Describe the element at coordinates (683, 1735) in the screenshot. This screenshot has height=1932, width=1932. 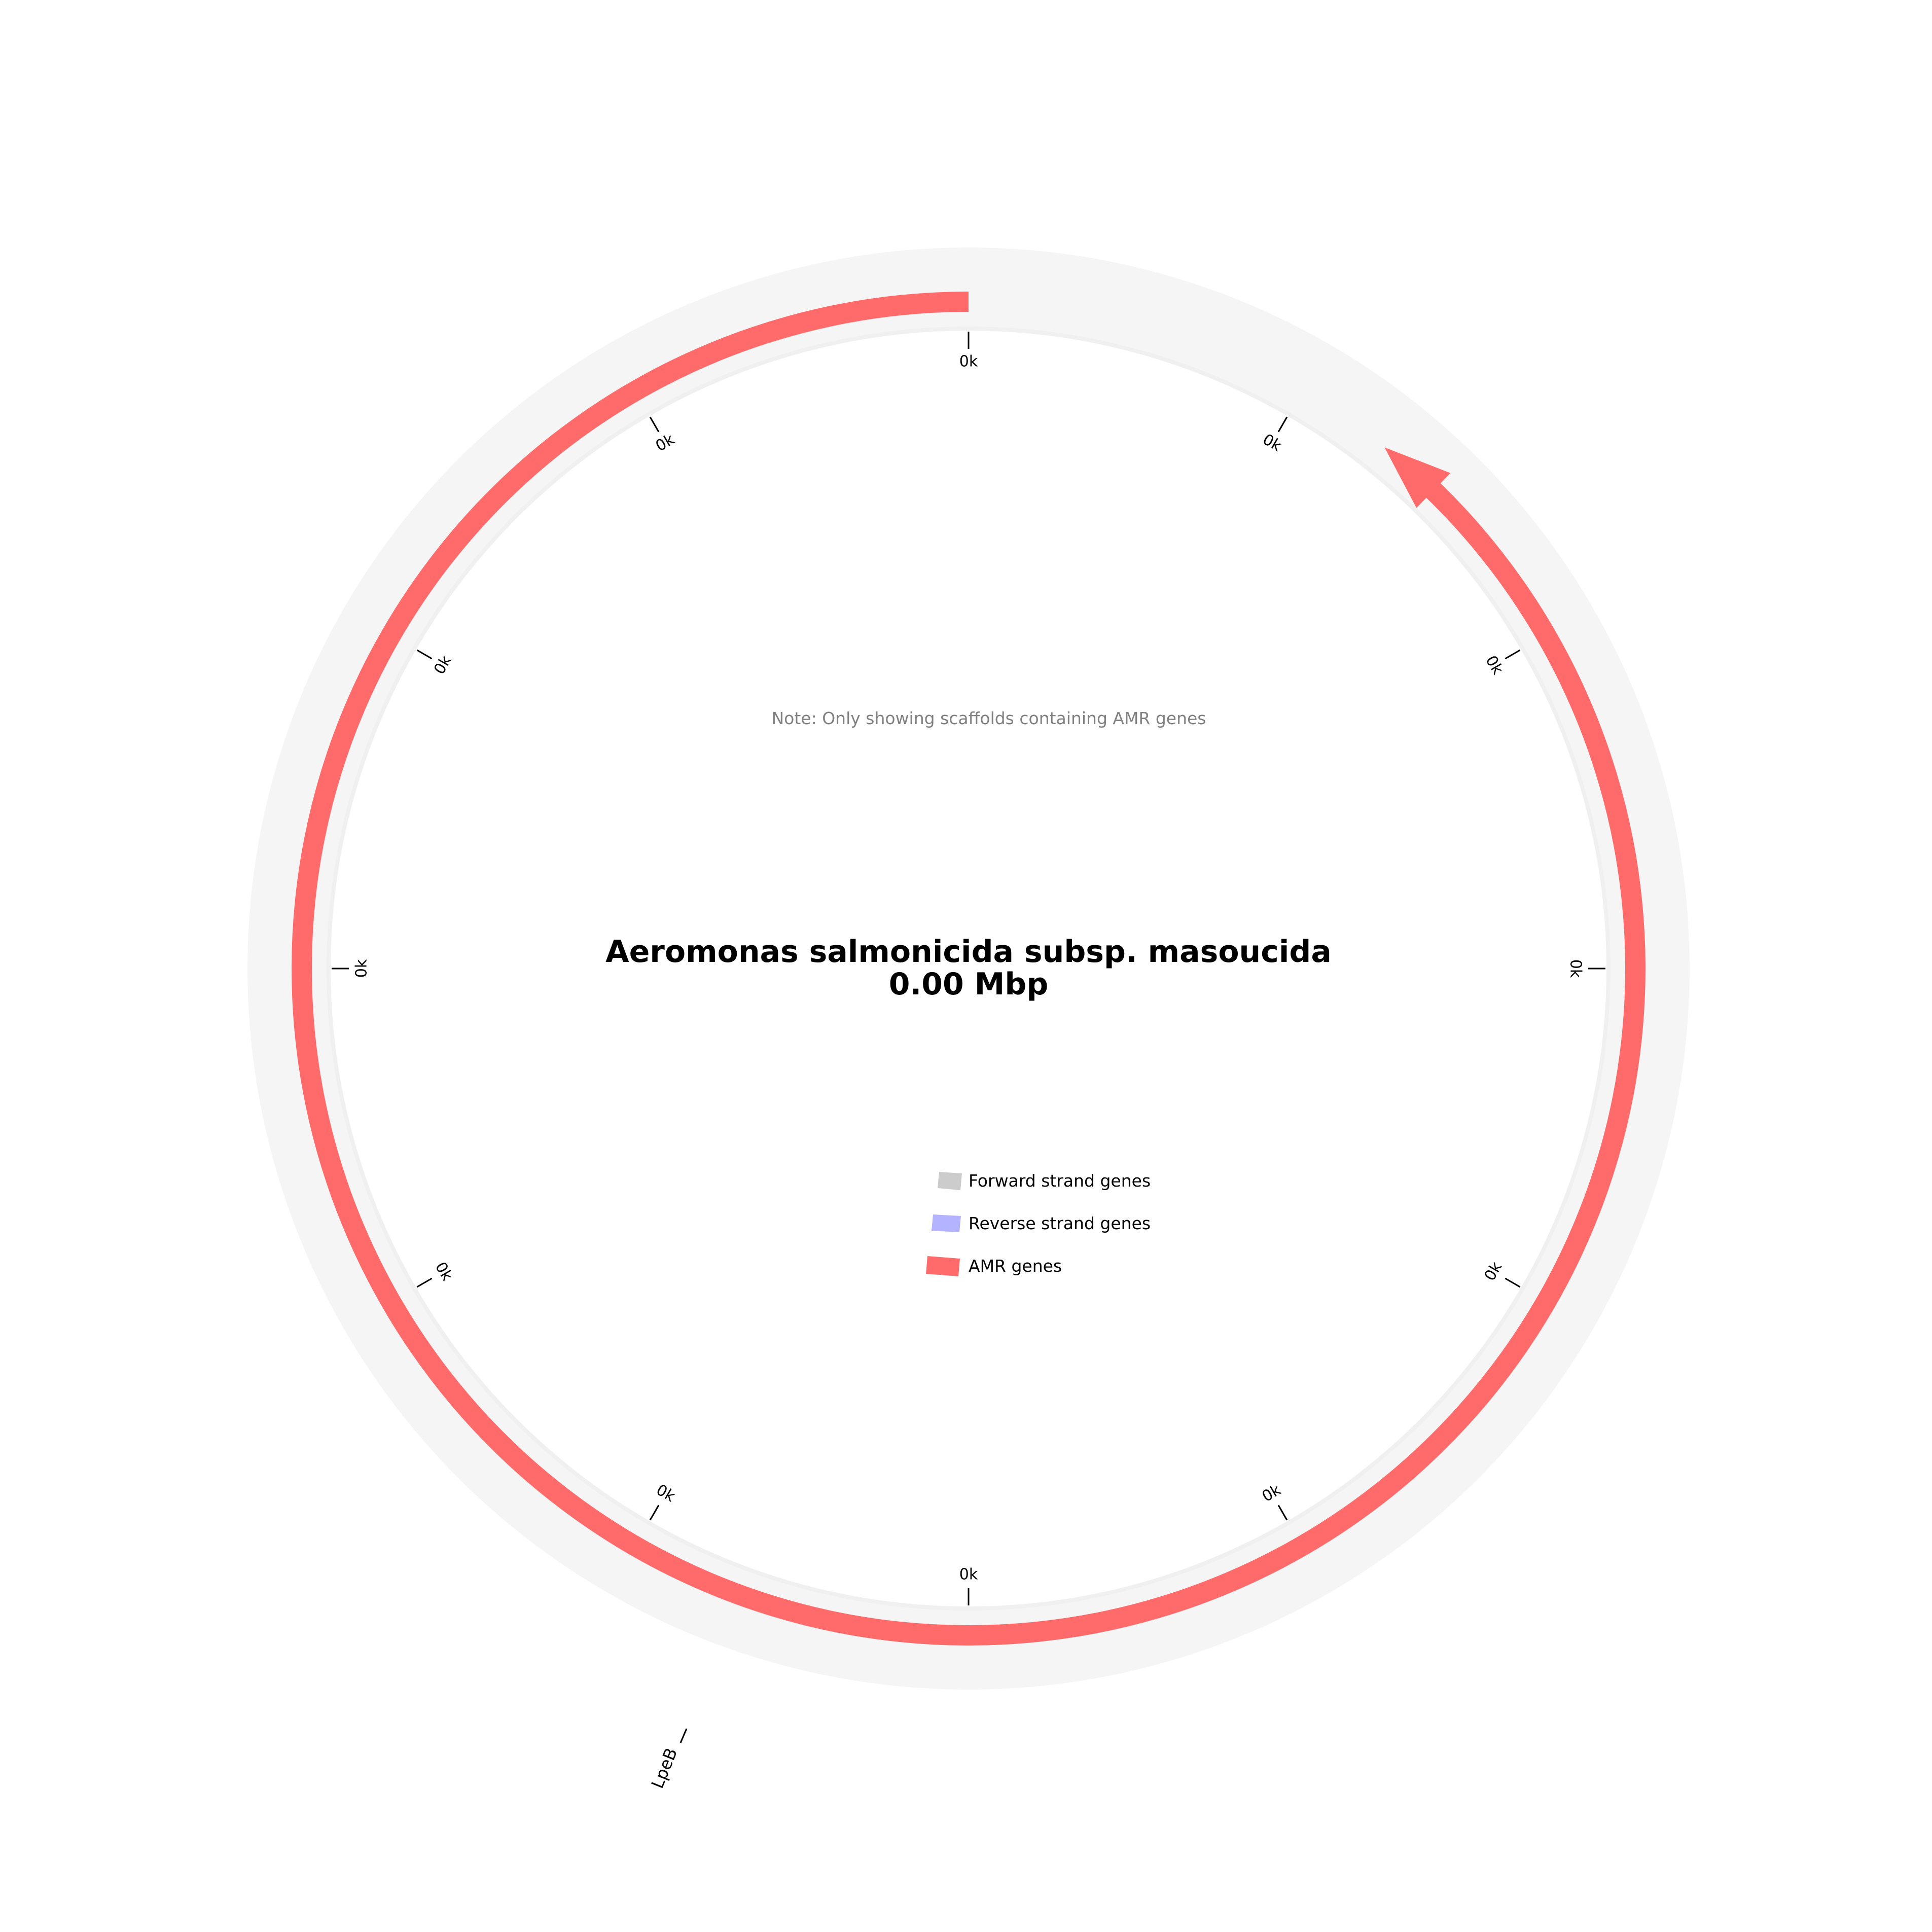
I see `gene-label-leader` at that location.